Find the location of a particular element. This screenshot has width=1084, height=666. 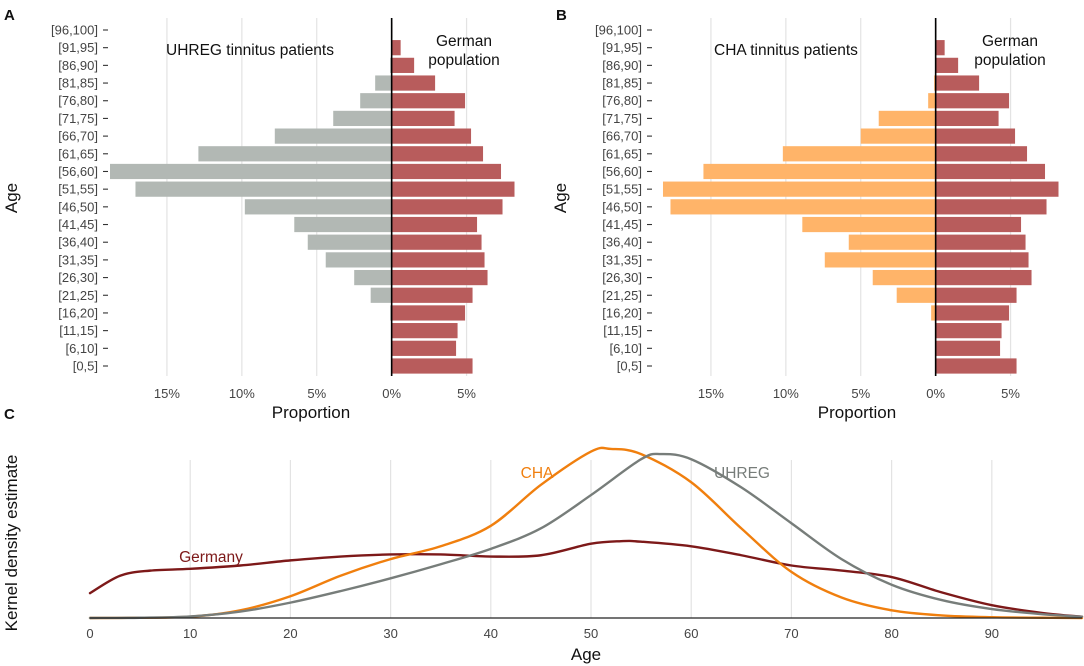

panel-letter-b: B is located at coordinates (561, 15).